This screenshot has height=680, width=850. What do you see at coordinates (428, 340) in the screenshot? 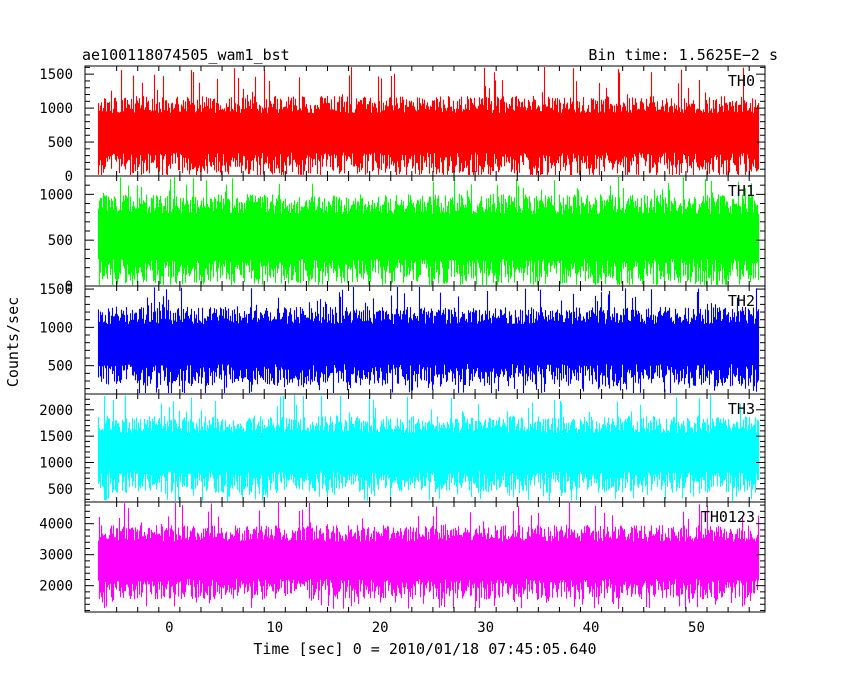
I see `series-line-th2` at bounding box center [428, 340].